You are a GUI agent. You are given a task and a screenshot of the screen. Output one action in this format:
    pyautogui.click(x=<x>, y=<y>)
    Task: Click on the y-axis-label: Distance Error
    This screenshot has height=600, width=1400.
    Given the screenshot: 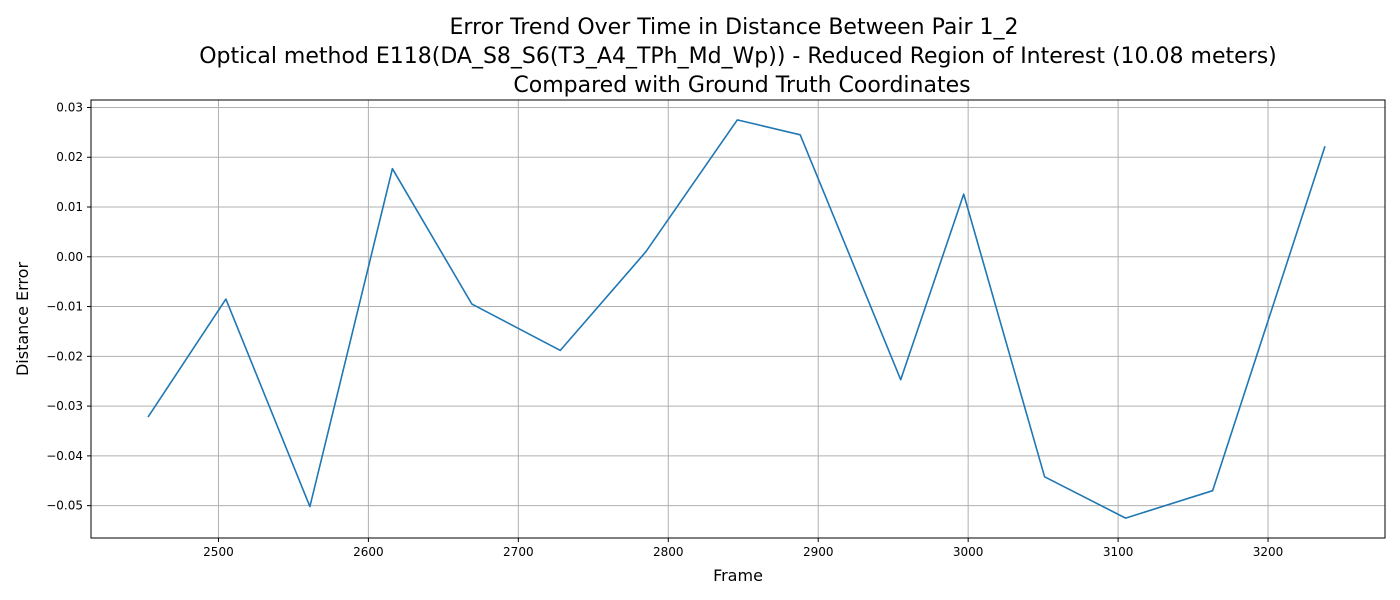 What is the action you would take?
    pyautogui.click(x=22, y=319)
    